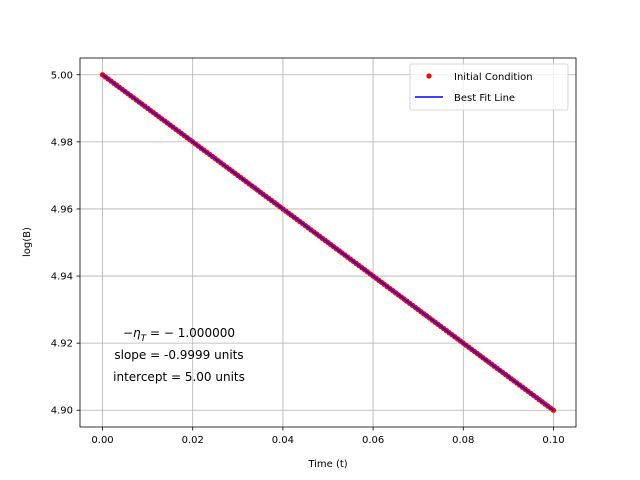 Image resolution: width=640 pixels, height=480 pixels. What do you see at coordinates (62, 344) in the screenshot?
I see `y-tick-label: 4.92` at bounding box center [62, 344].